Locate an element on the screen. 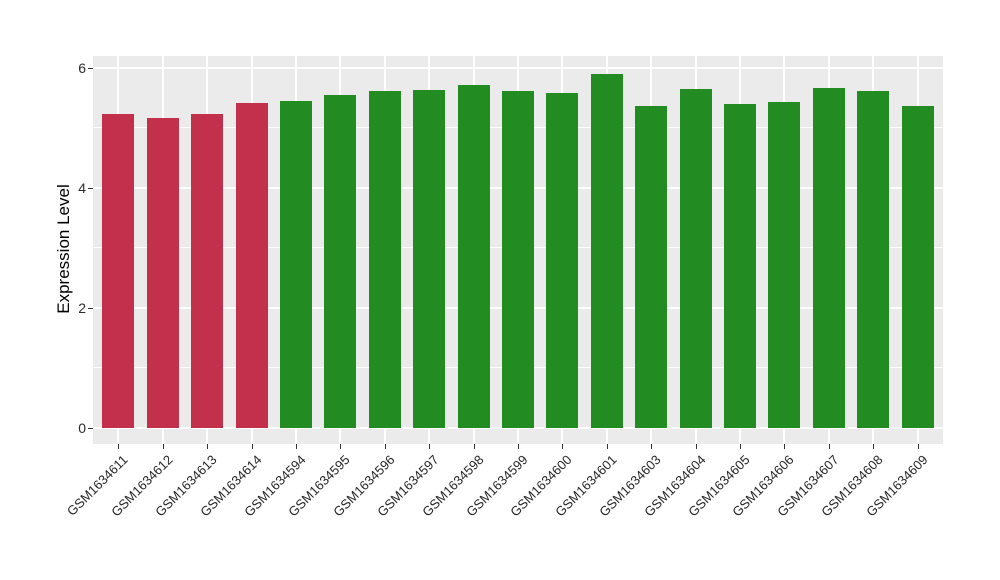  bar-GSM1634598 is located at coordinates (473, 256).